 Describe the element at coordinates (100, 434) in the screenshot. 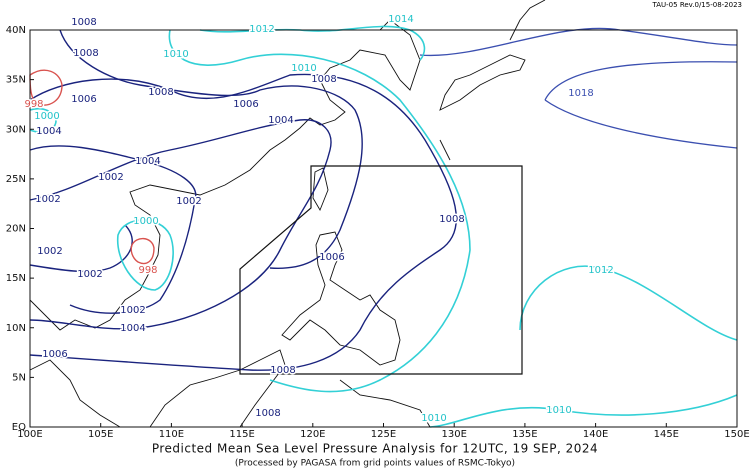

I see `lon-label: 105E` at that location.